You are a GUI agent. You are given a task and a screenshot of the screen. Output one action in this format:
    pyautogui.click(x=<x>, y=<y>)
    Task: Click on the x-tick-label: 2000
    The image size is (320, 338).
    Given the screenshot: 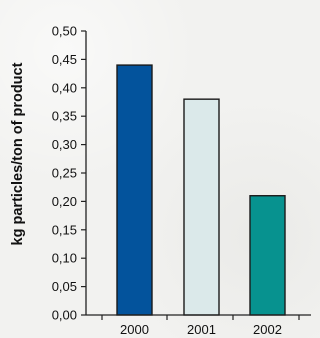 What is the action you would take?
    pyautogui.click(x=134, y=329)
    